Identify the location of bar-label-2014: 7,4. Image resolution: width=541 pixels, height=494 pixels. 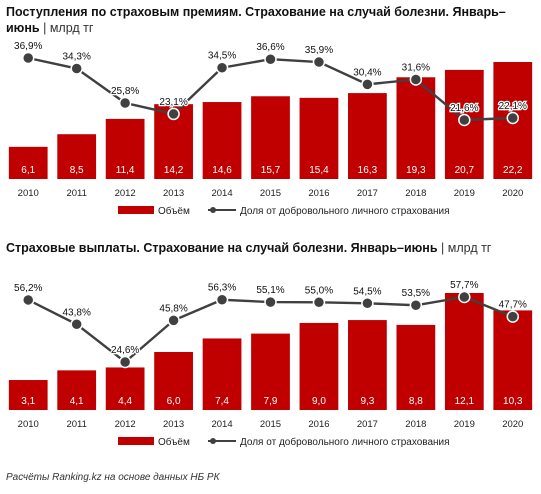
(222, 401).